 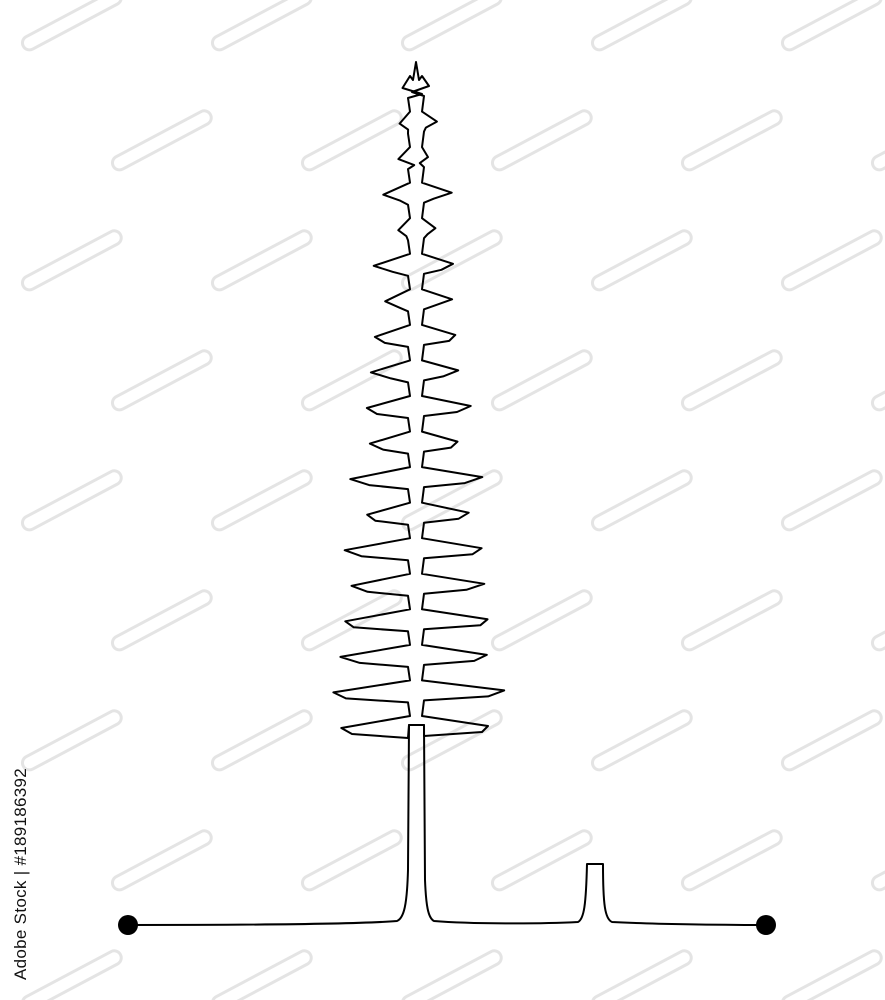 I want to click on ground-dot-right, so click(x=766, y=925).